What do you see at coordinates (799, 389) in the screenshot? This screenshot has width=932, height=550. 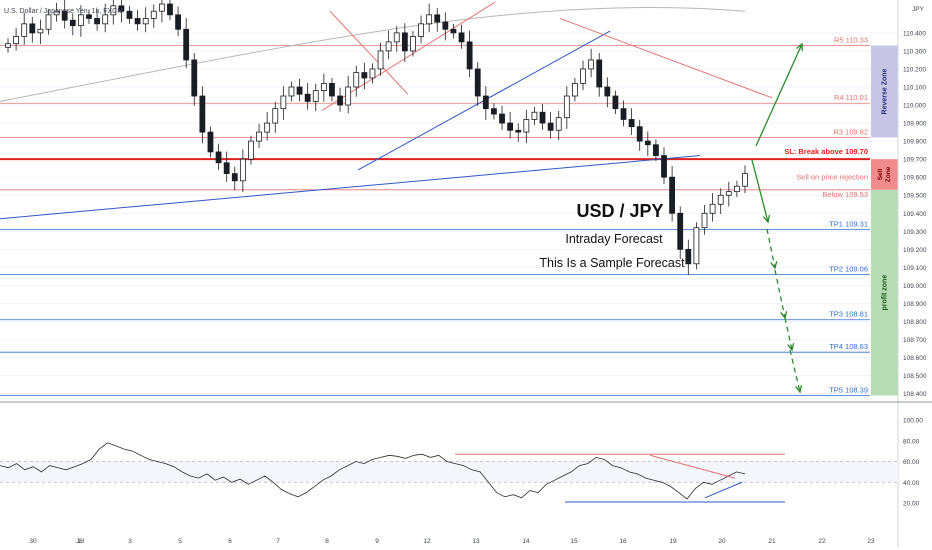 I see `arrow-down-5-head` at bounding box center [799, 389].